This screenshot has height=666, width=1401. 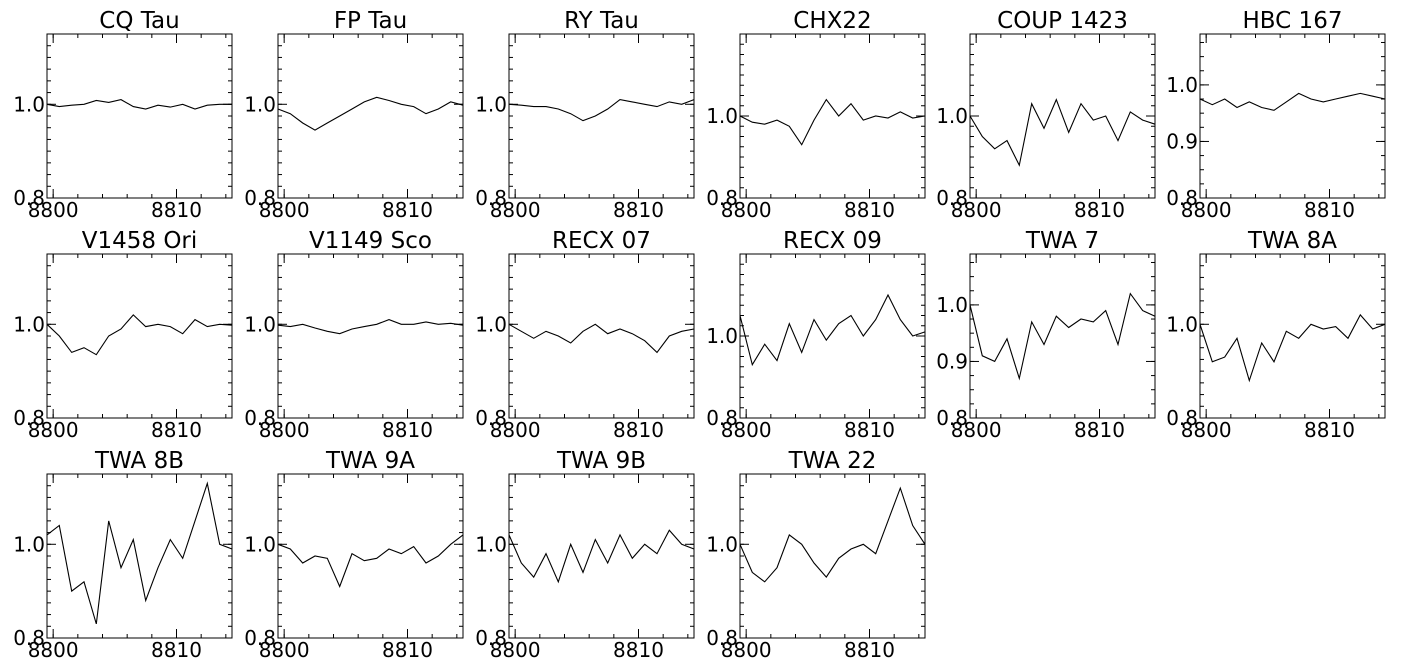 What do you see at coordinates (140, 241) in the screenshot?
I see `subplot-title: V1458 Ori` at bounding box center [140, 241].